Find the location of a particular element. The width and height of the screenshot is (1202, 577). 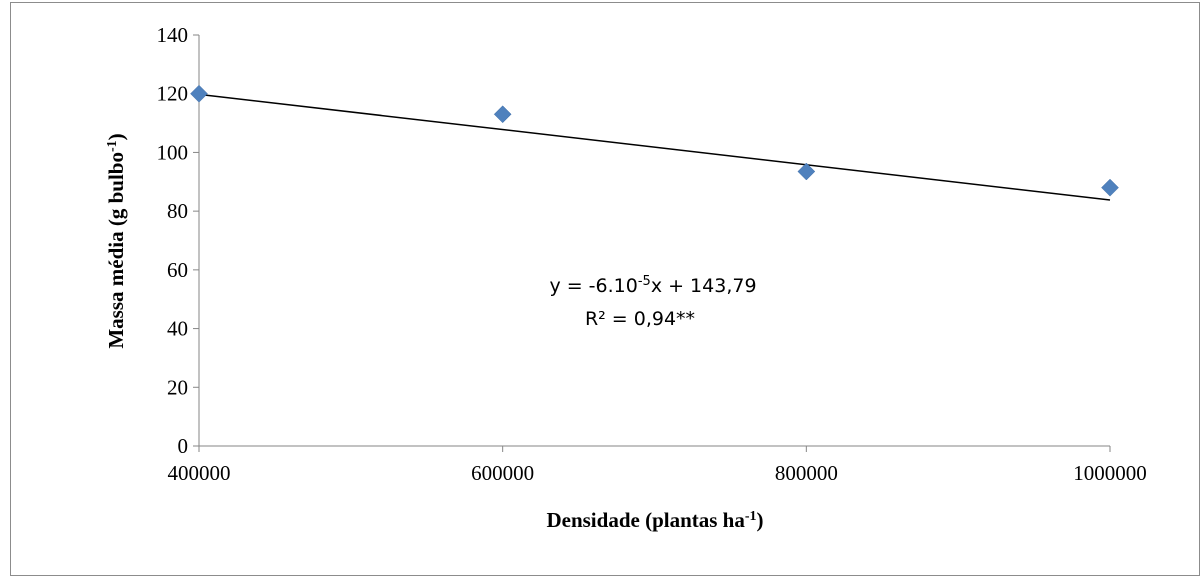

y-tick-label: 80 is located at coordinates (177, 211).